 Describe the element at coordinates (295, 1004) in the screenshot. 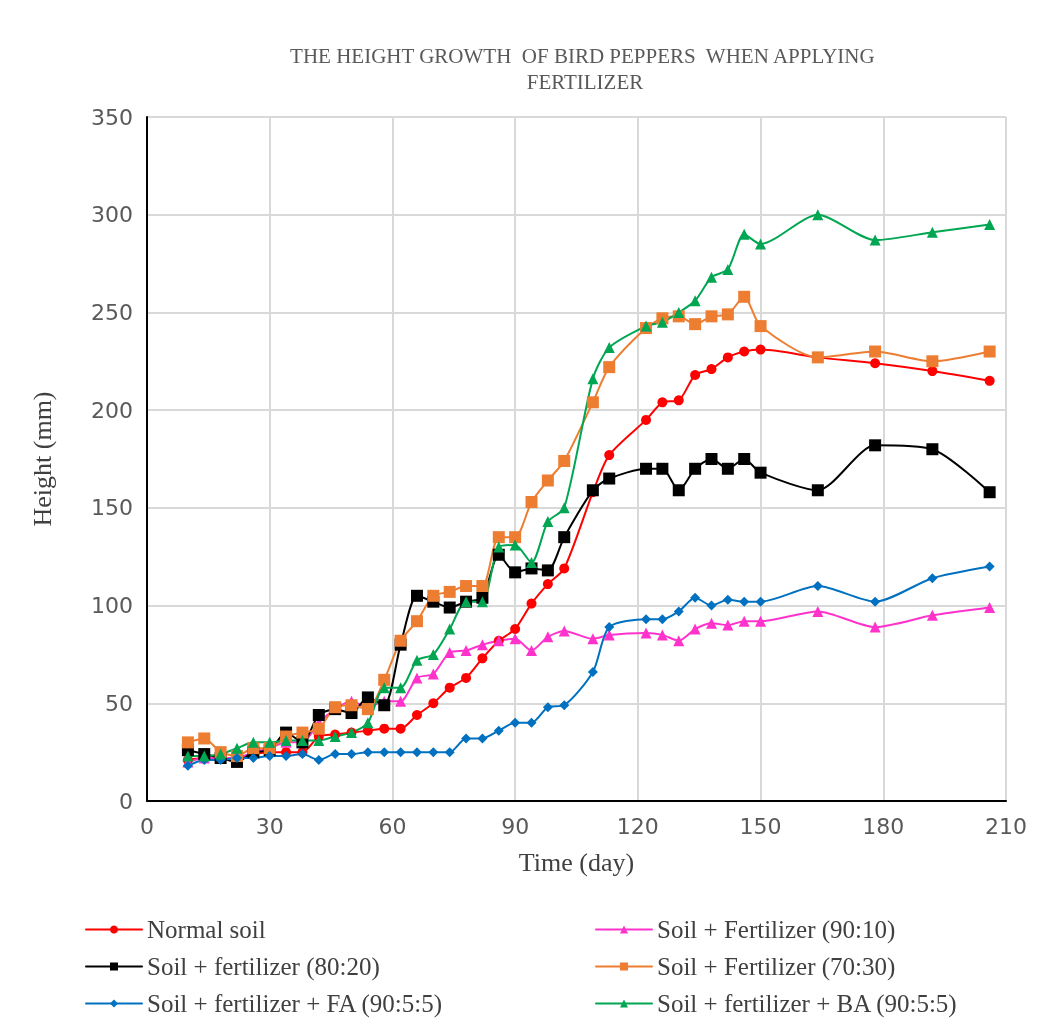

I see `legend-label: Soil + fertilizer + FA (90:5:5)` at that location.